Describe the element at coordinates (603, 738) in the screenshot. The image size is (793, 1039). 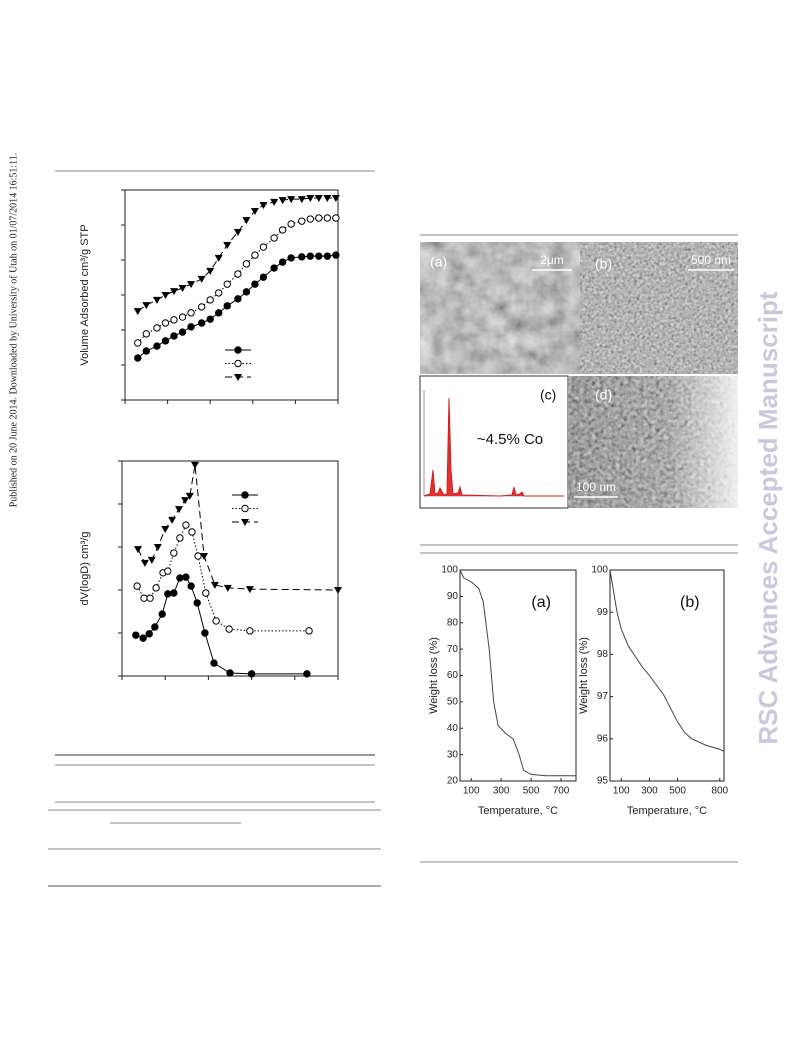
I see `y-tick-label: 96` at that location.